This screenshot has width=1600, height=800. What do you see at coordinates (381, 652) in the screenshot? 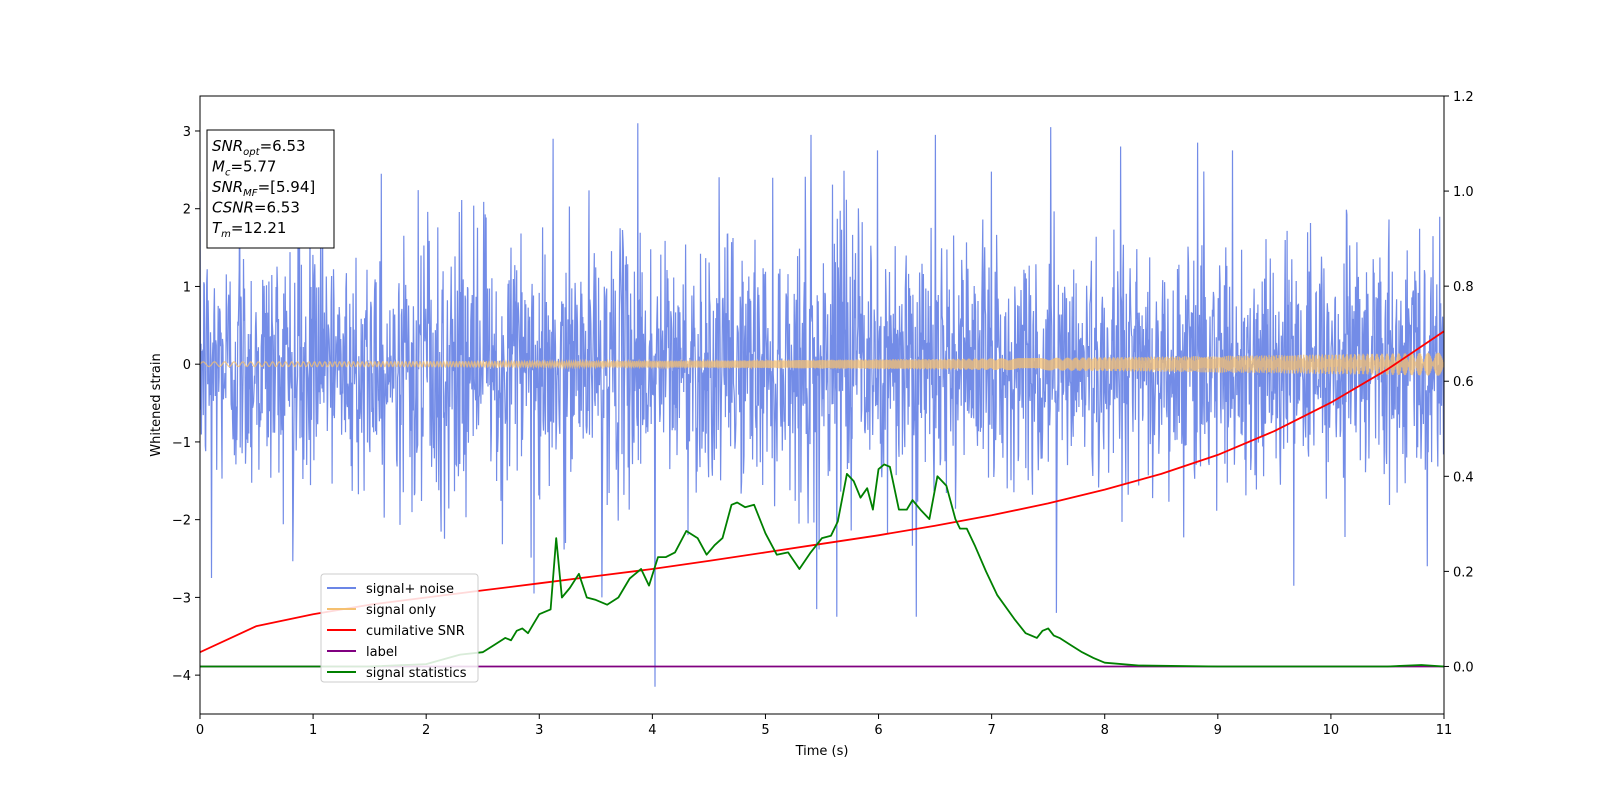
I see `legend-label: label` at bounding box center [381, 652].